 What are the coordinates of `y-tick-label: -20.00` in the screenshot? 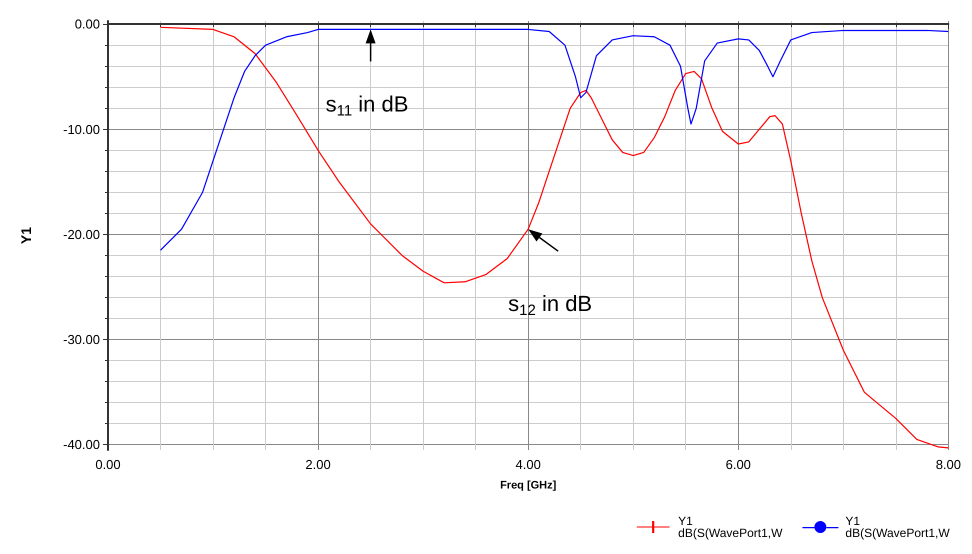 It's located at (81, 234).